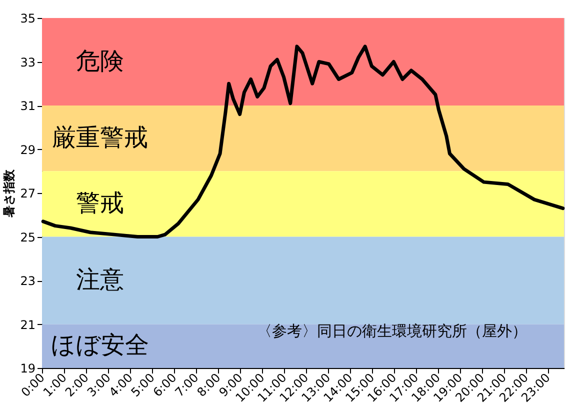 The height and width of the screenshot is (403, 583). I want to click on y-axis-title: 暑さ指数, so click(9, 193).